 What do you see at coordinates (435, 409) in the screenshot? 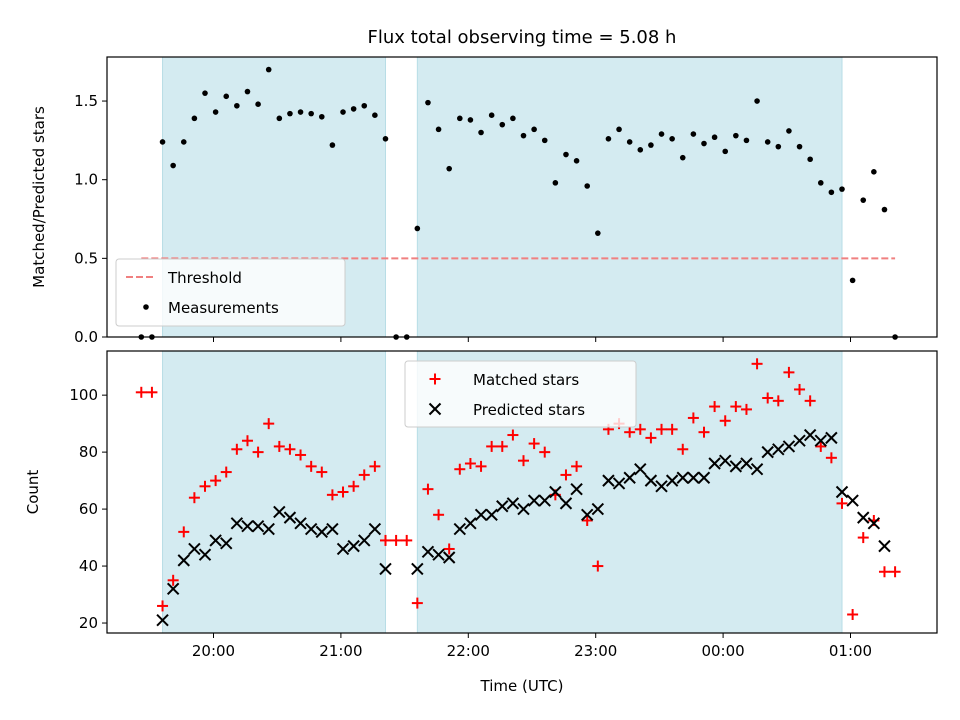
I see `legend-predicted-swatch` at bounding box center [435, 409].